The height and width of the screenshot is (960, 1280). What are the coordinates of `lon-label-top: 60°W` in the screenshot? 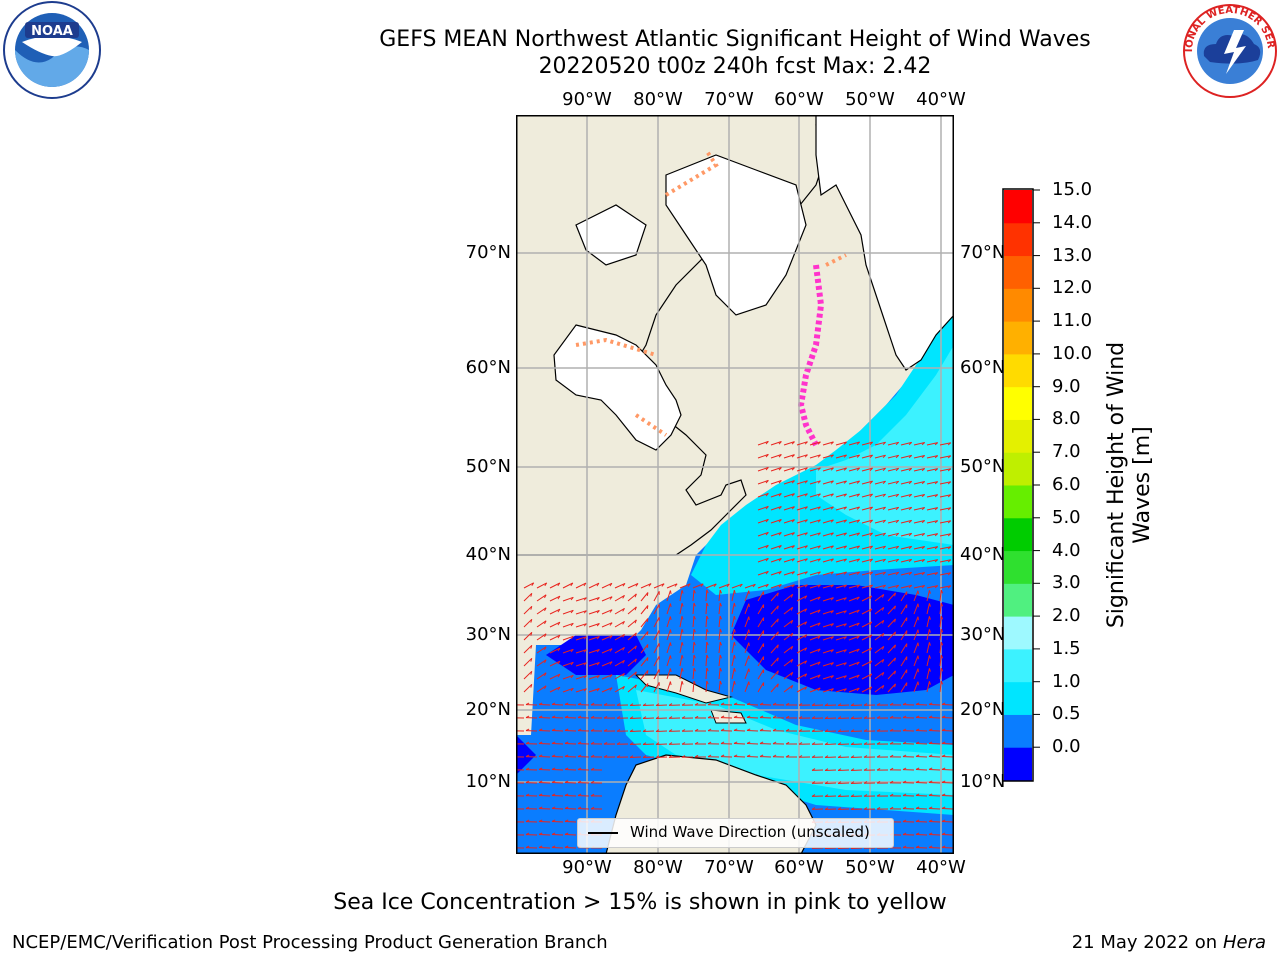 It's located at (799, 99).